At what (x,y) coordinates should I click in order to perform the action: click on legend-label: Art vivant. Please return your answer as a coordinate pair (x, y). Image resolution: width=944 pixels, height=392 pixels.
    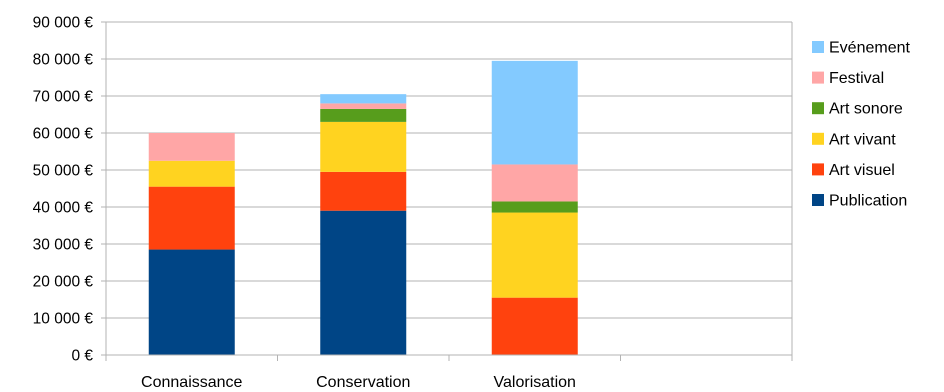
    Looking at the image, I should click on (862, 139).